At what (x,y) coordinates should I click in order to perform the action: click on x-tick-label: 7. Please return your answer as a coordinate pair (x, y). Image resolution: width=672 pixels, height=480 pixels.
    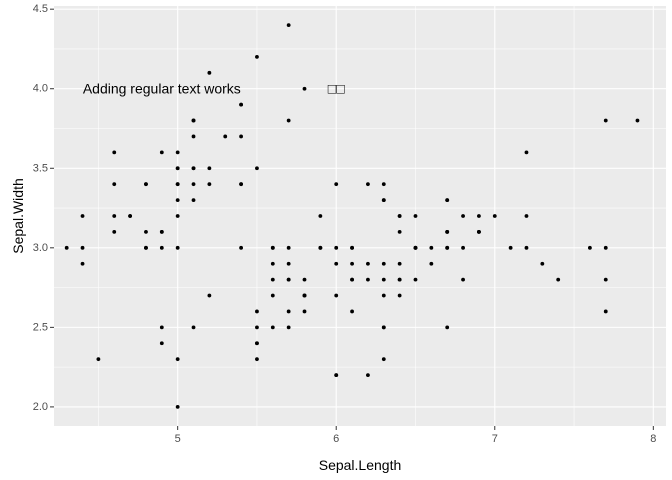
    Looking at the image, I should click on (495, 439).